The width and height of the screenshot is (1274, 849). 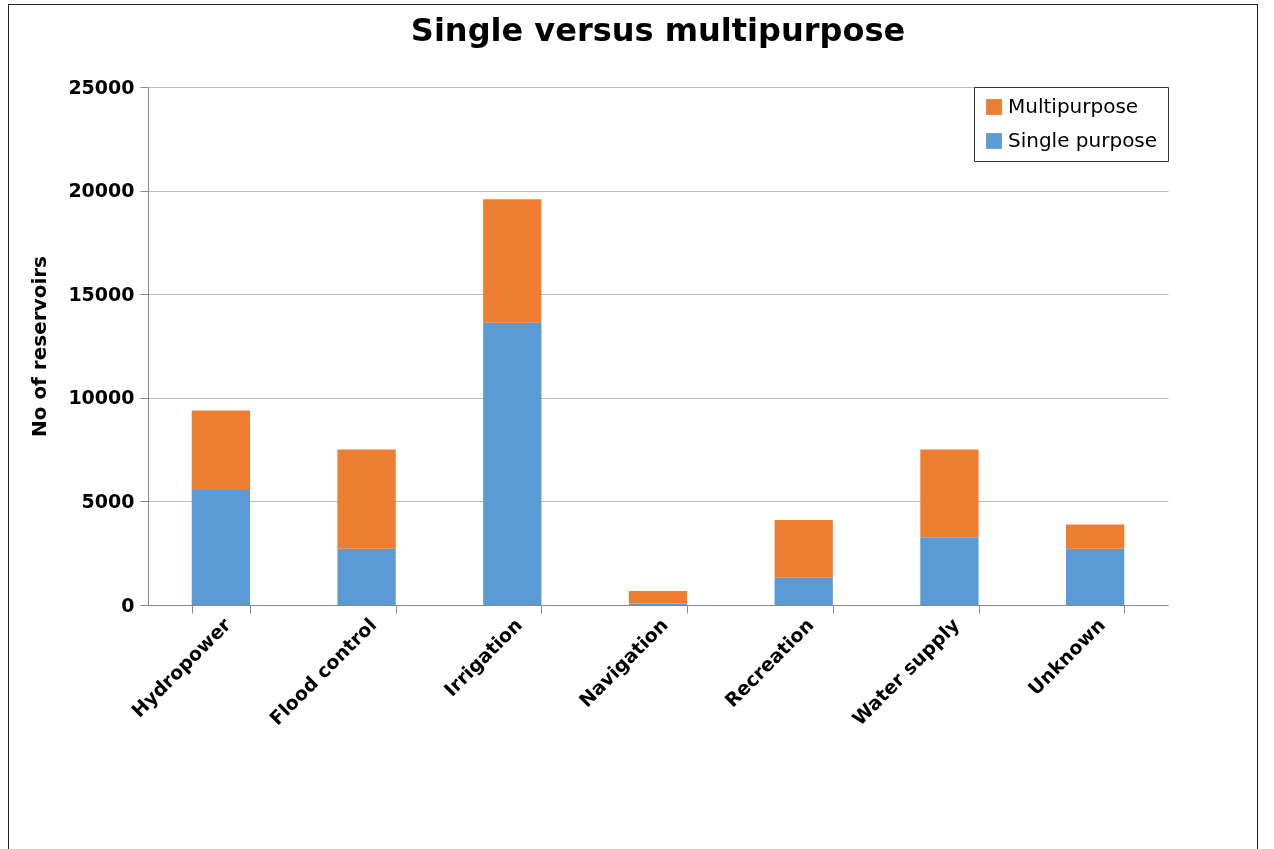 What do you see at coordinates (101, 86) in the screenshot?
I see `y-tick-label: 25000` at bounding box center [101, 86].